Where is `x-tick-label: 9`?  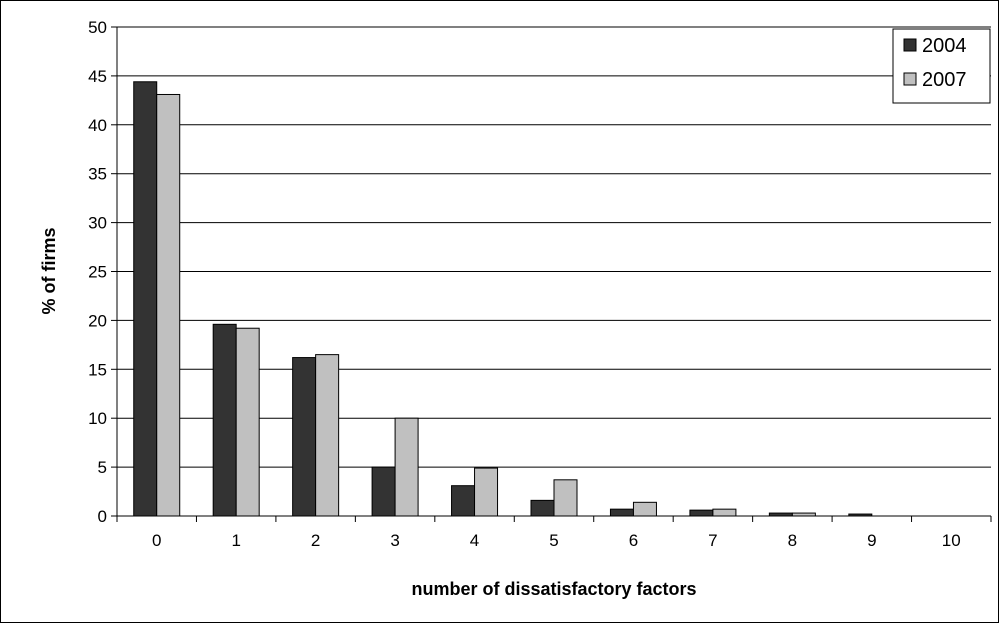 x-tick-label: 9 is located at coordinates (871, 540).